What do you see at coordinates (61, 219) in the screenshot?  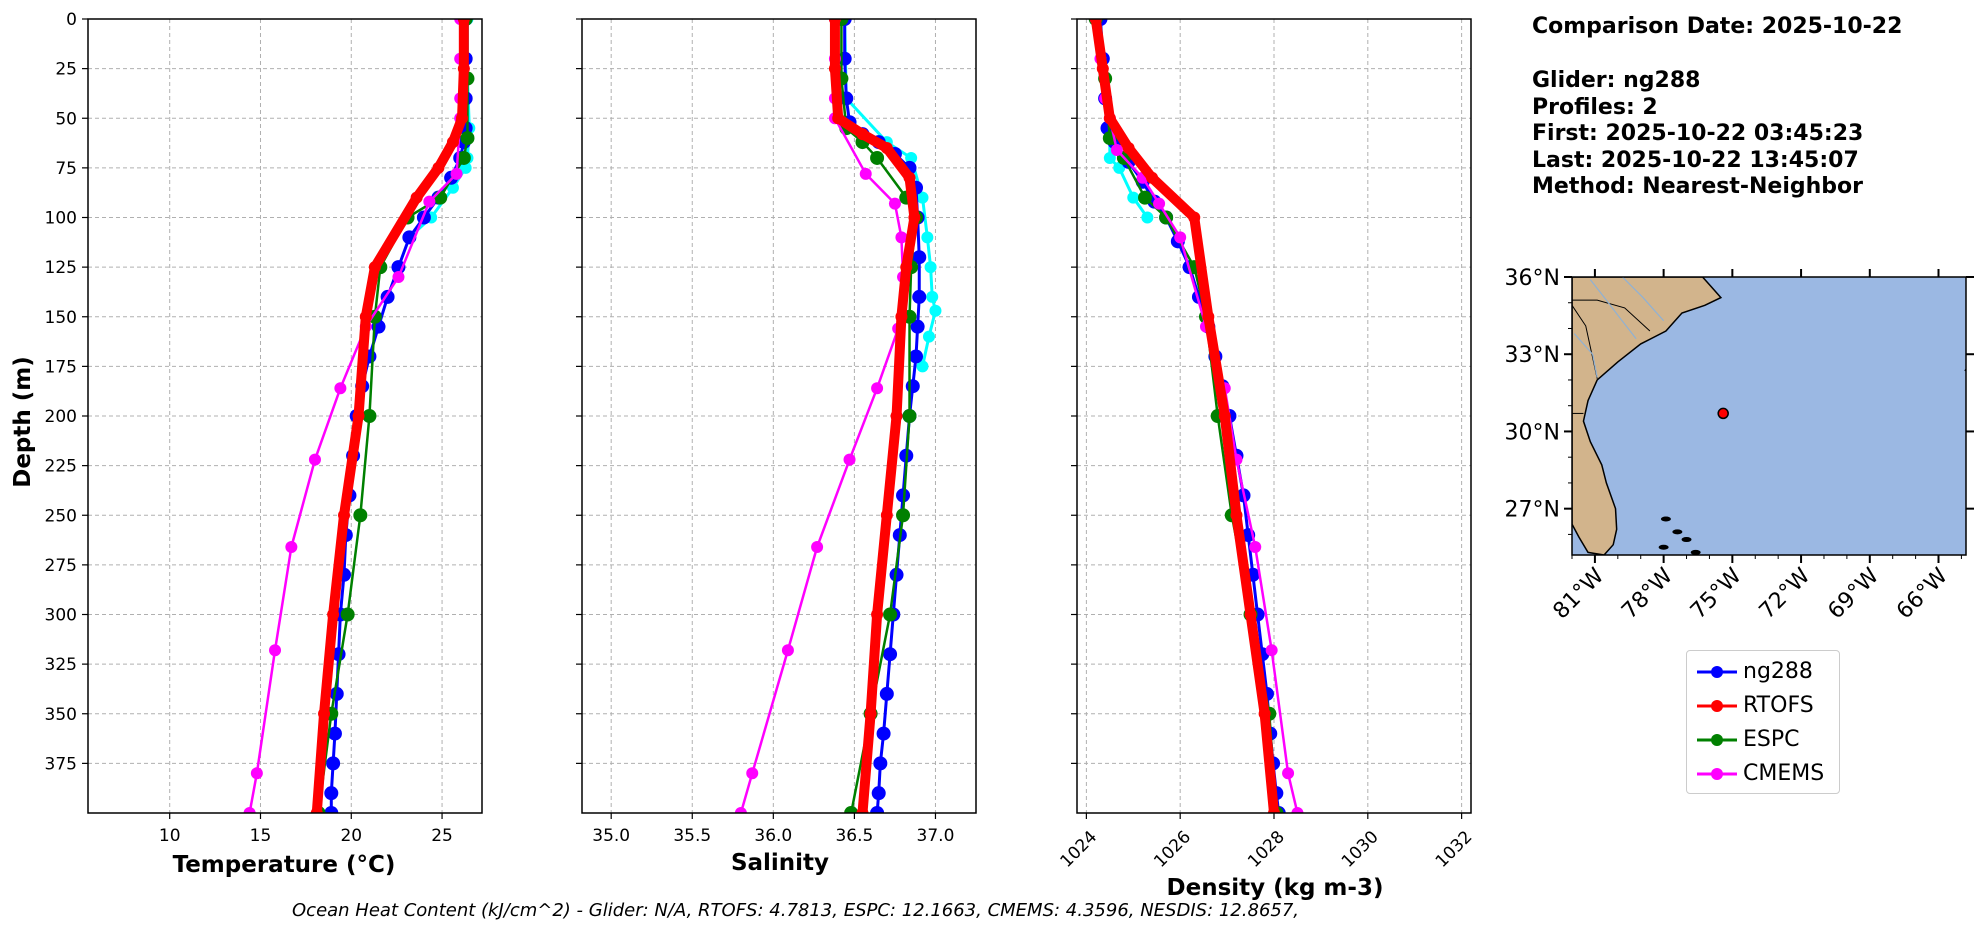 I see `y-tick-label: 100` at bounding box center [61, 219].